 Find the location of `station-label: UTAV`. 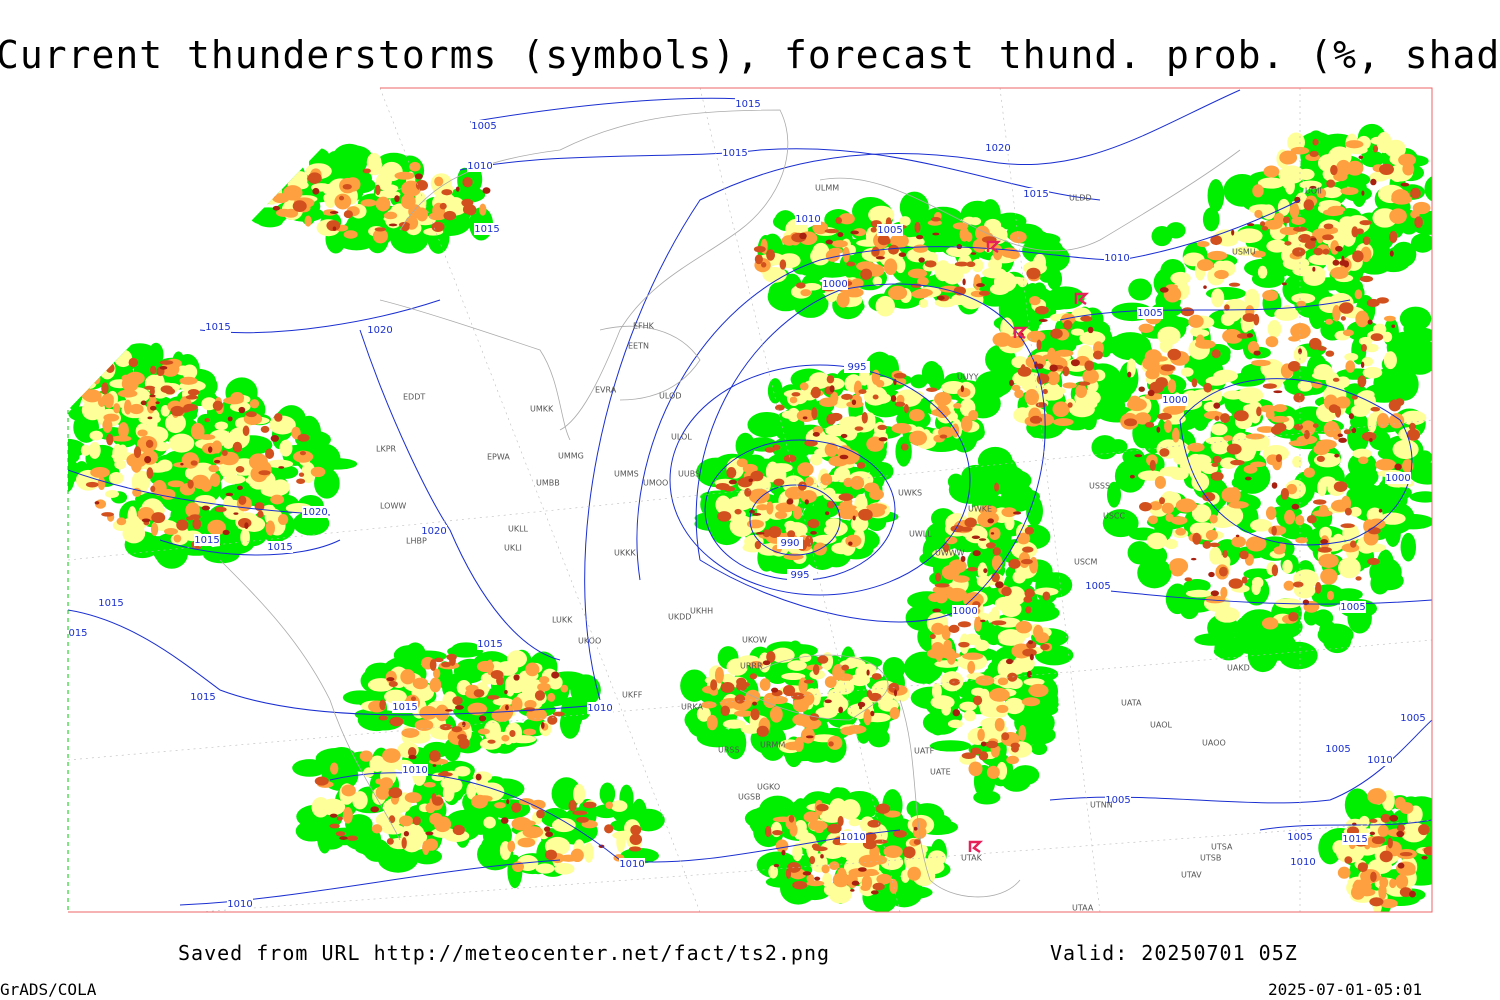

station-label: UTAV is located at coordinates (1191, 875).